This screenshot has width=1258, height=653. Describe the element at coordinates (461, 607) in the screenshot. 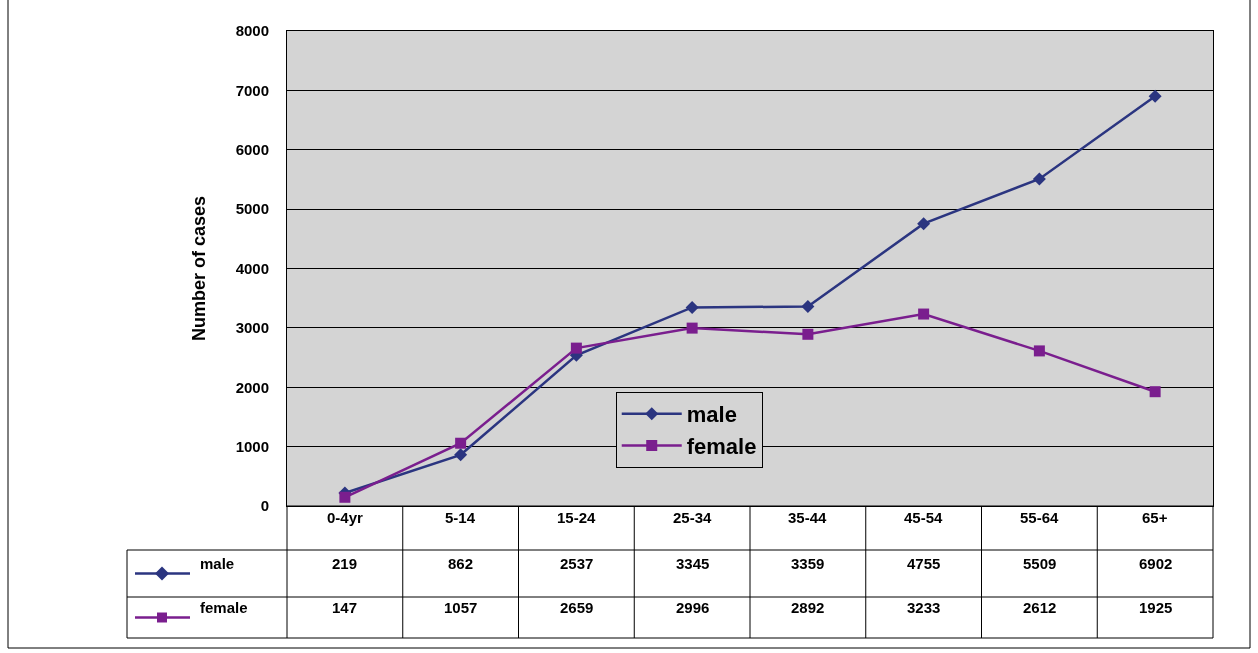

I see `data-label: 1057` at that location.